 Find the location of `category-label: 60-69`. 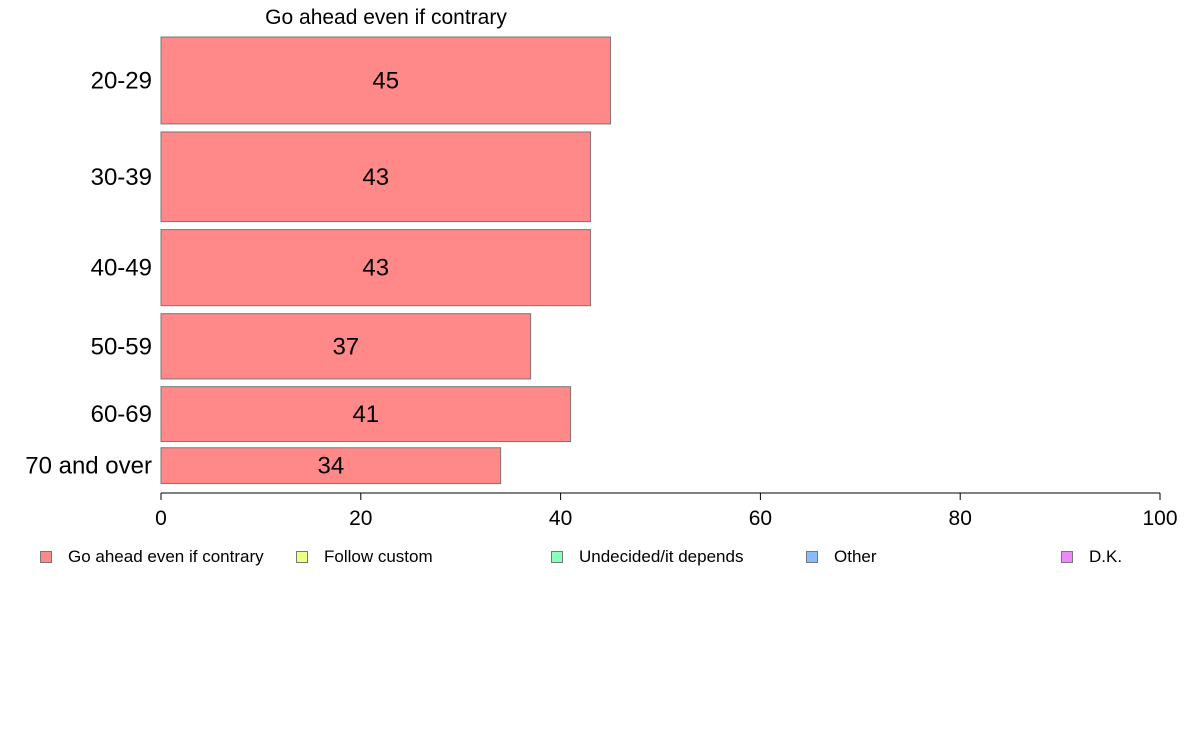

category-label: 60-69 is located at coordinates (121, 414).